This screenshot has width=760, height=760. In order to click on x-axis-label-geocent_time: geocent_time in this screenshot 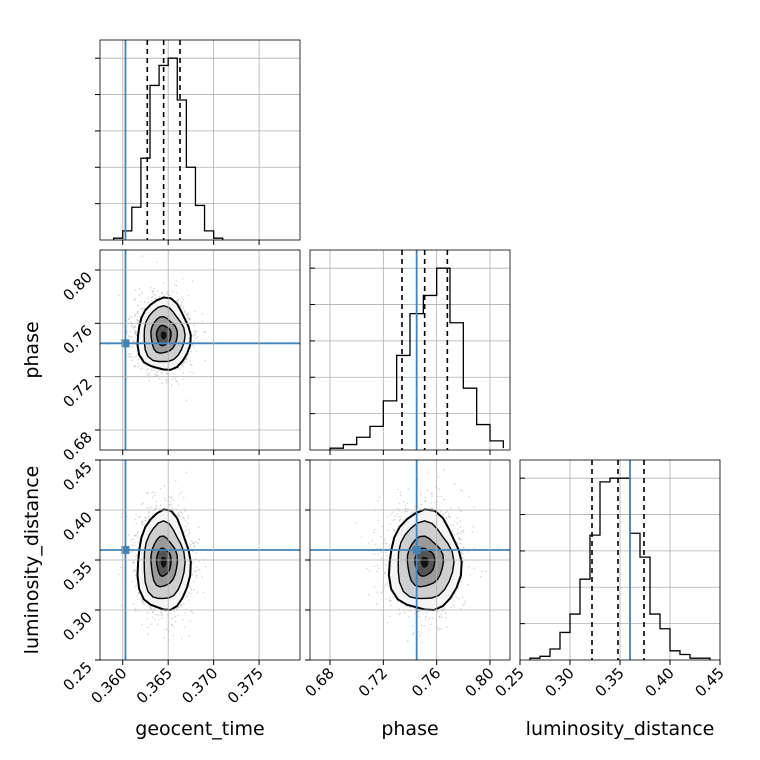, I will do `click(199, 729)`.